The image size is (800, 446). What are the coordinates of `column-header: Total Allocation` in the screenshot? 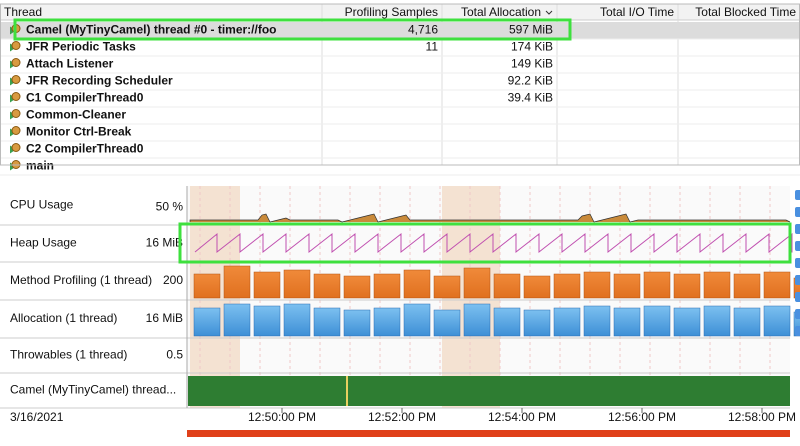 It's located at (501, 12).